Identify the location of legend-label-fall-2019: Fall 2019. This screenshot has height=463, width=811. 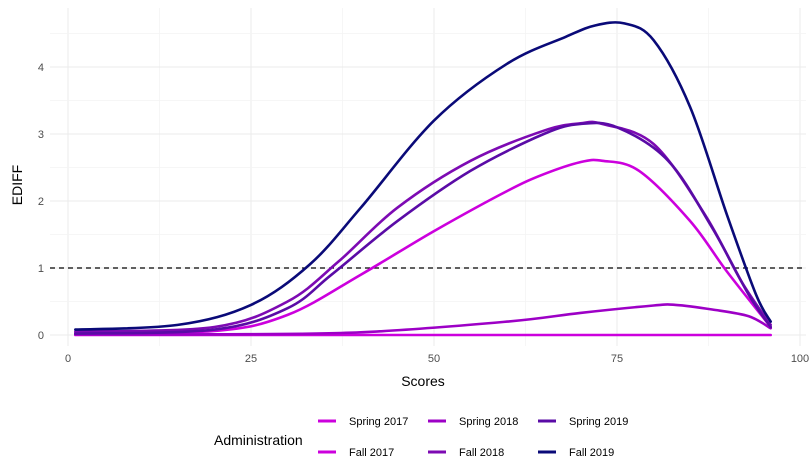
(591, 453).